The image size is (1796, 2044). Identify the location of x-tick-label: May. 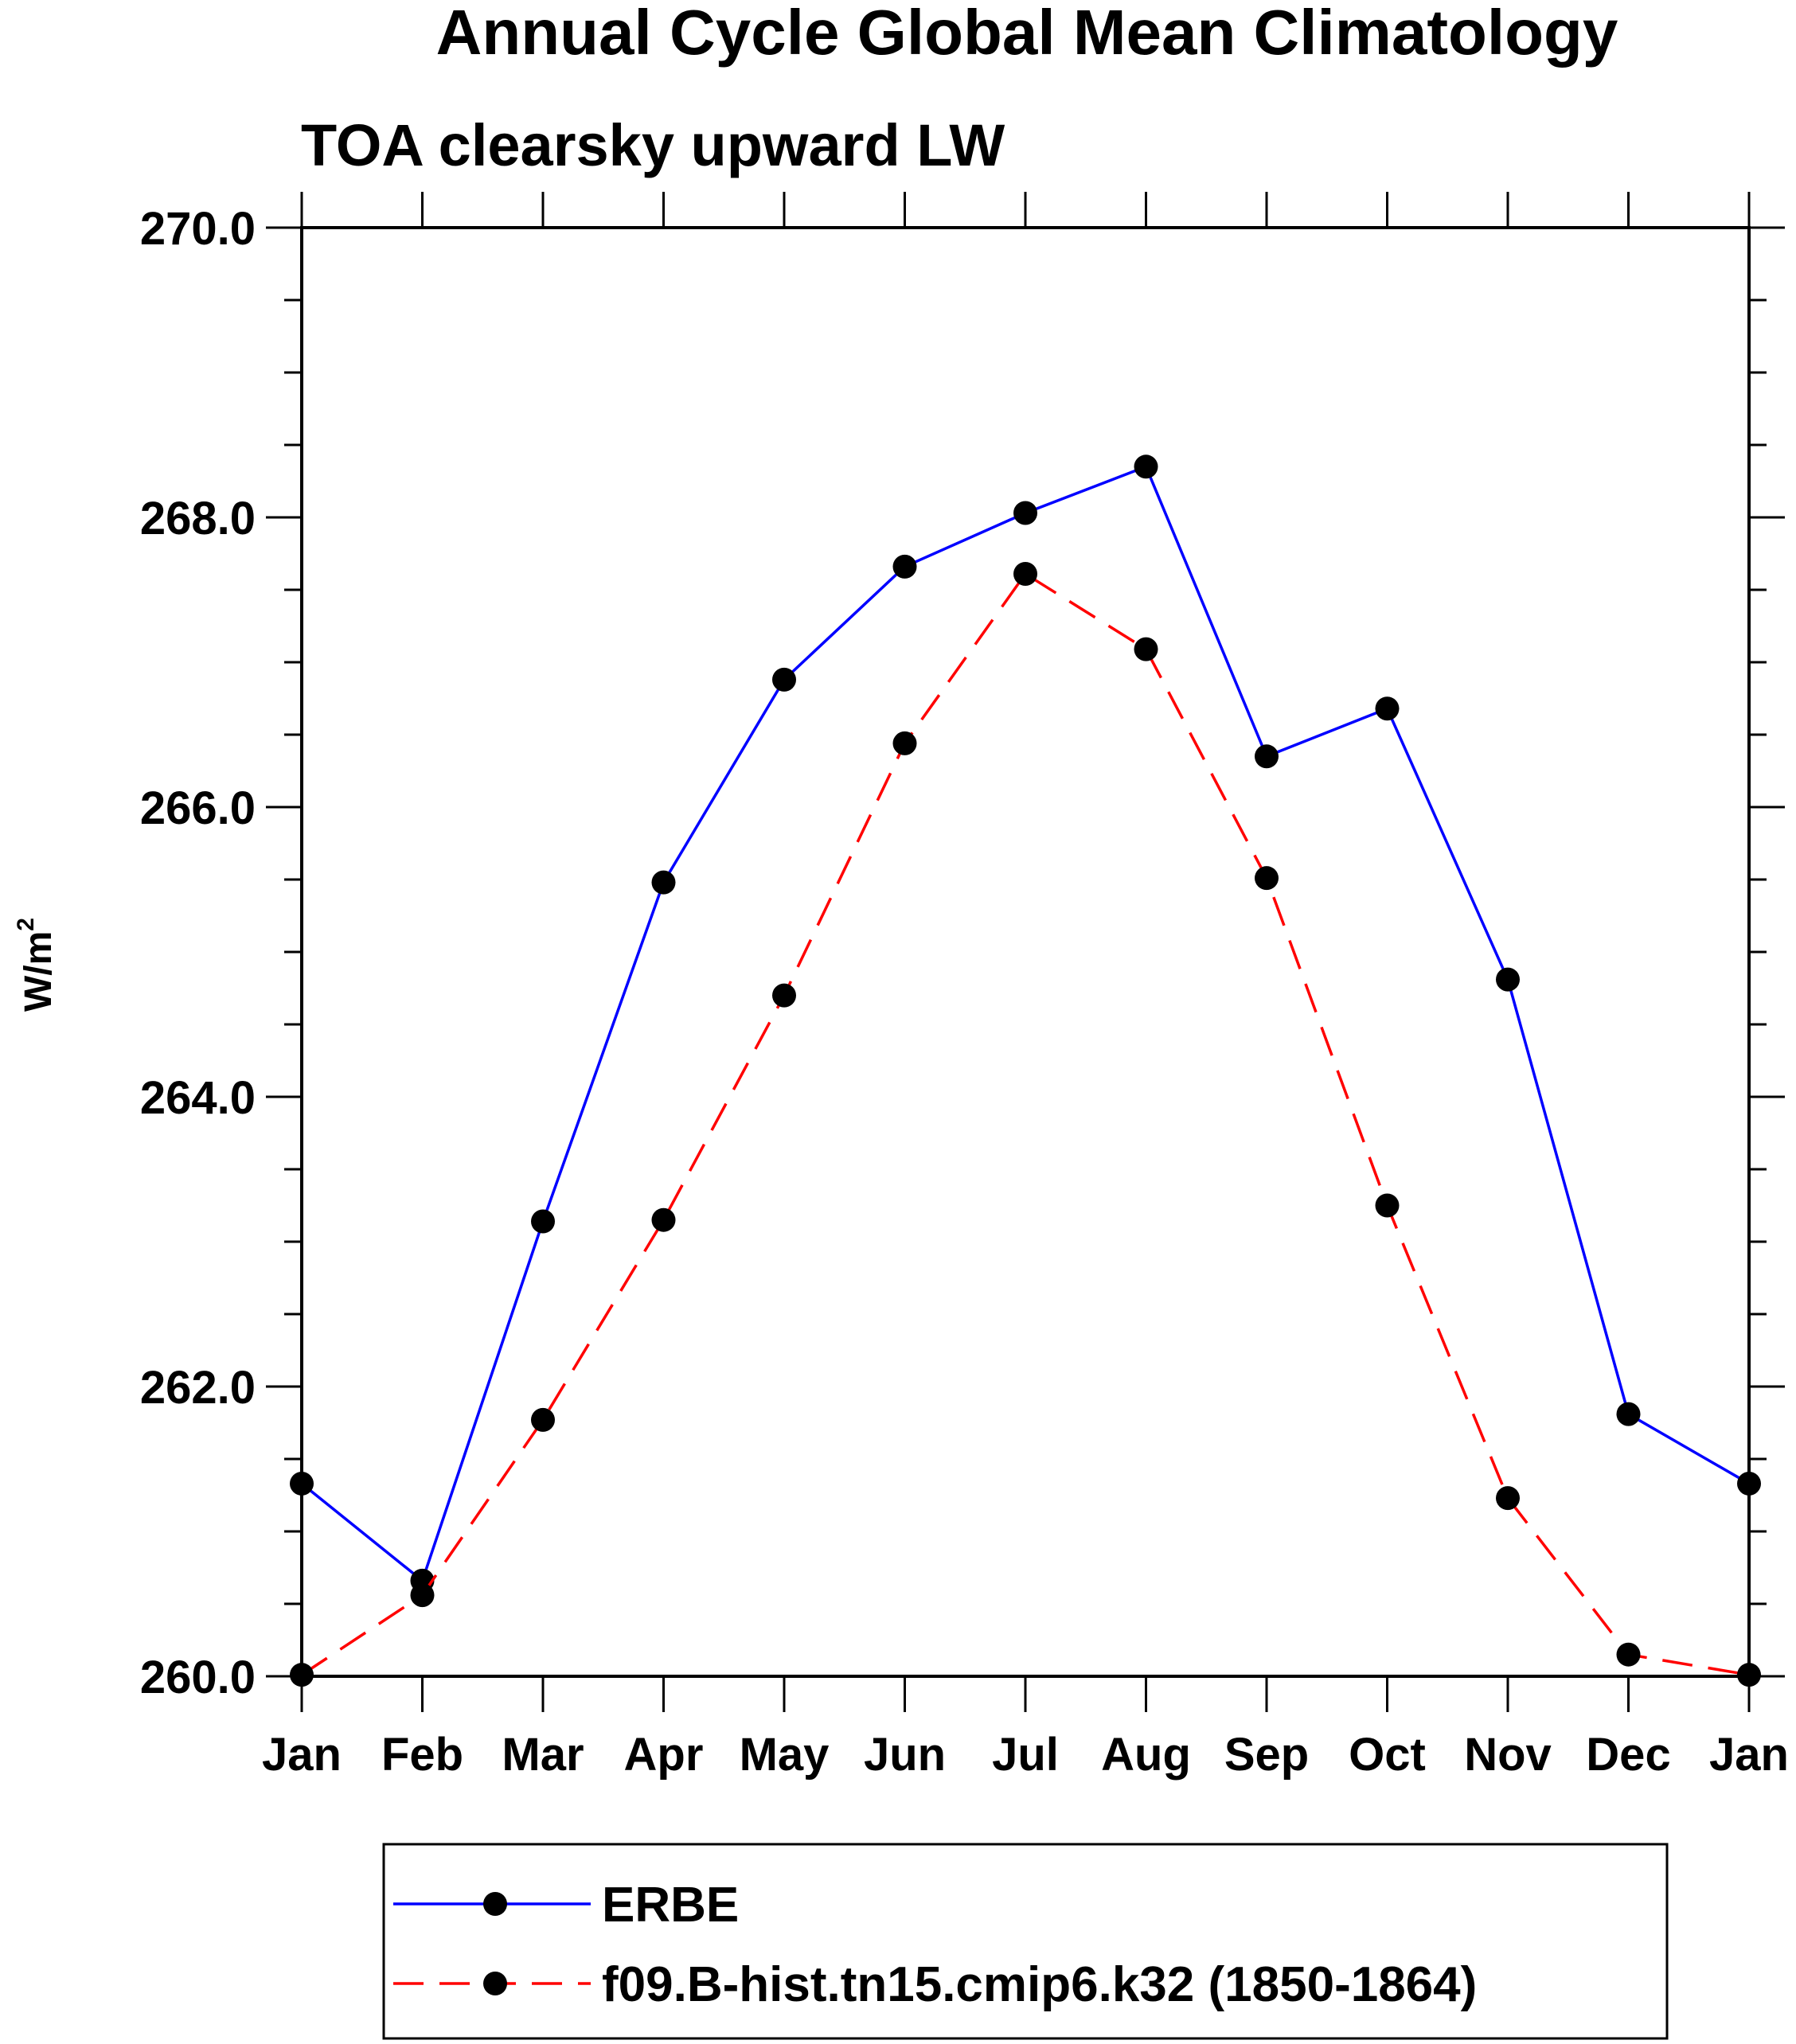
(785, 1755).